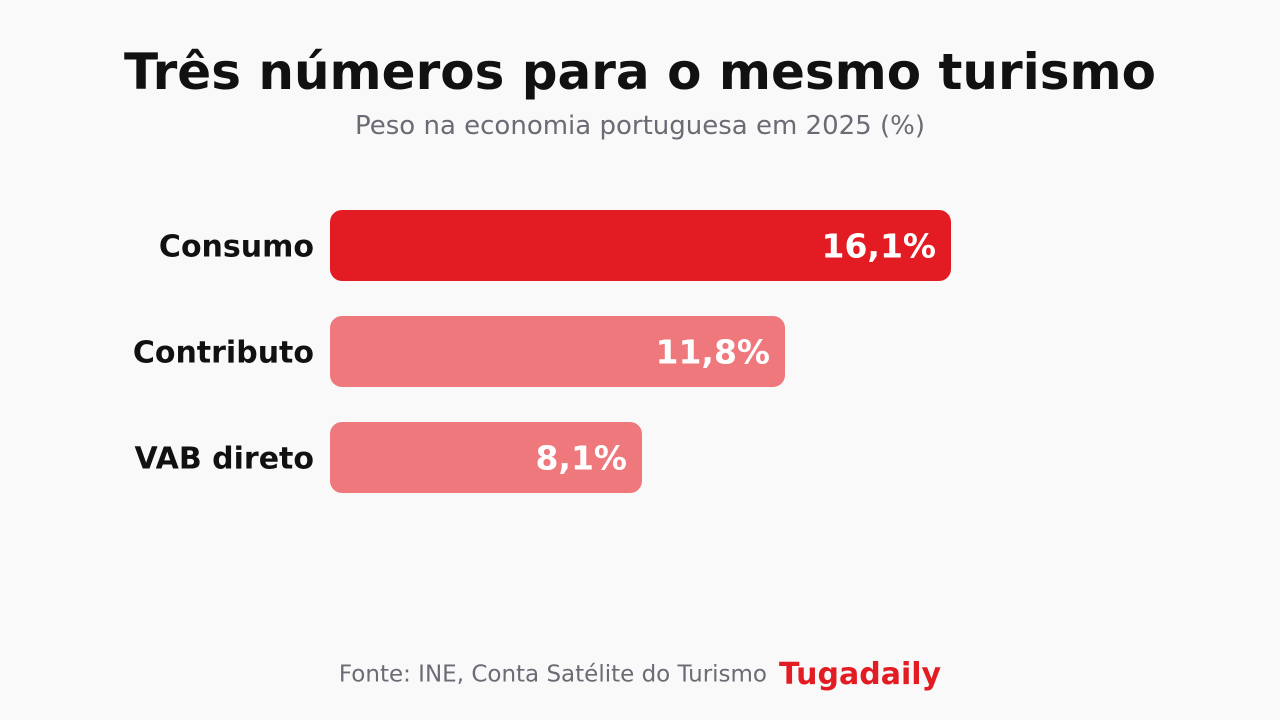 Image resolution: width=1280 pixels, height=720 pixels. I want to click on category-label: VAB direto, so click(224, 459).